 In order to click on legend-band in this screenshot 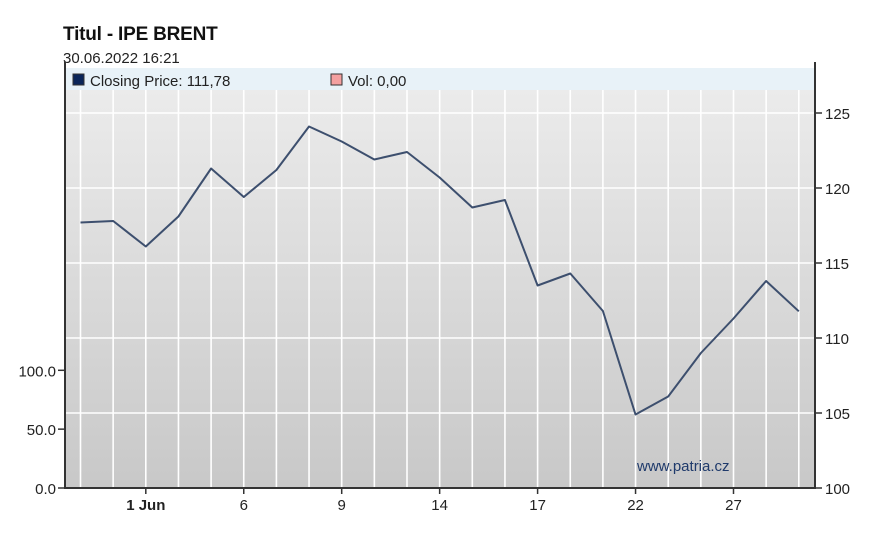, I will do `click(440, 79)`.